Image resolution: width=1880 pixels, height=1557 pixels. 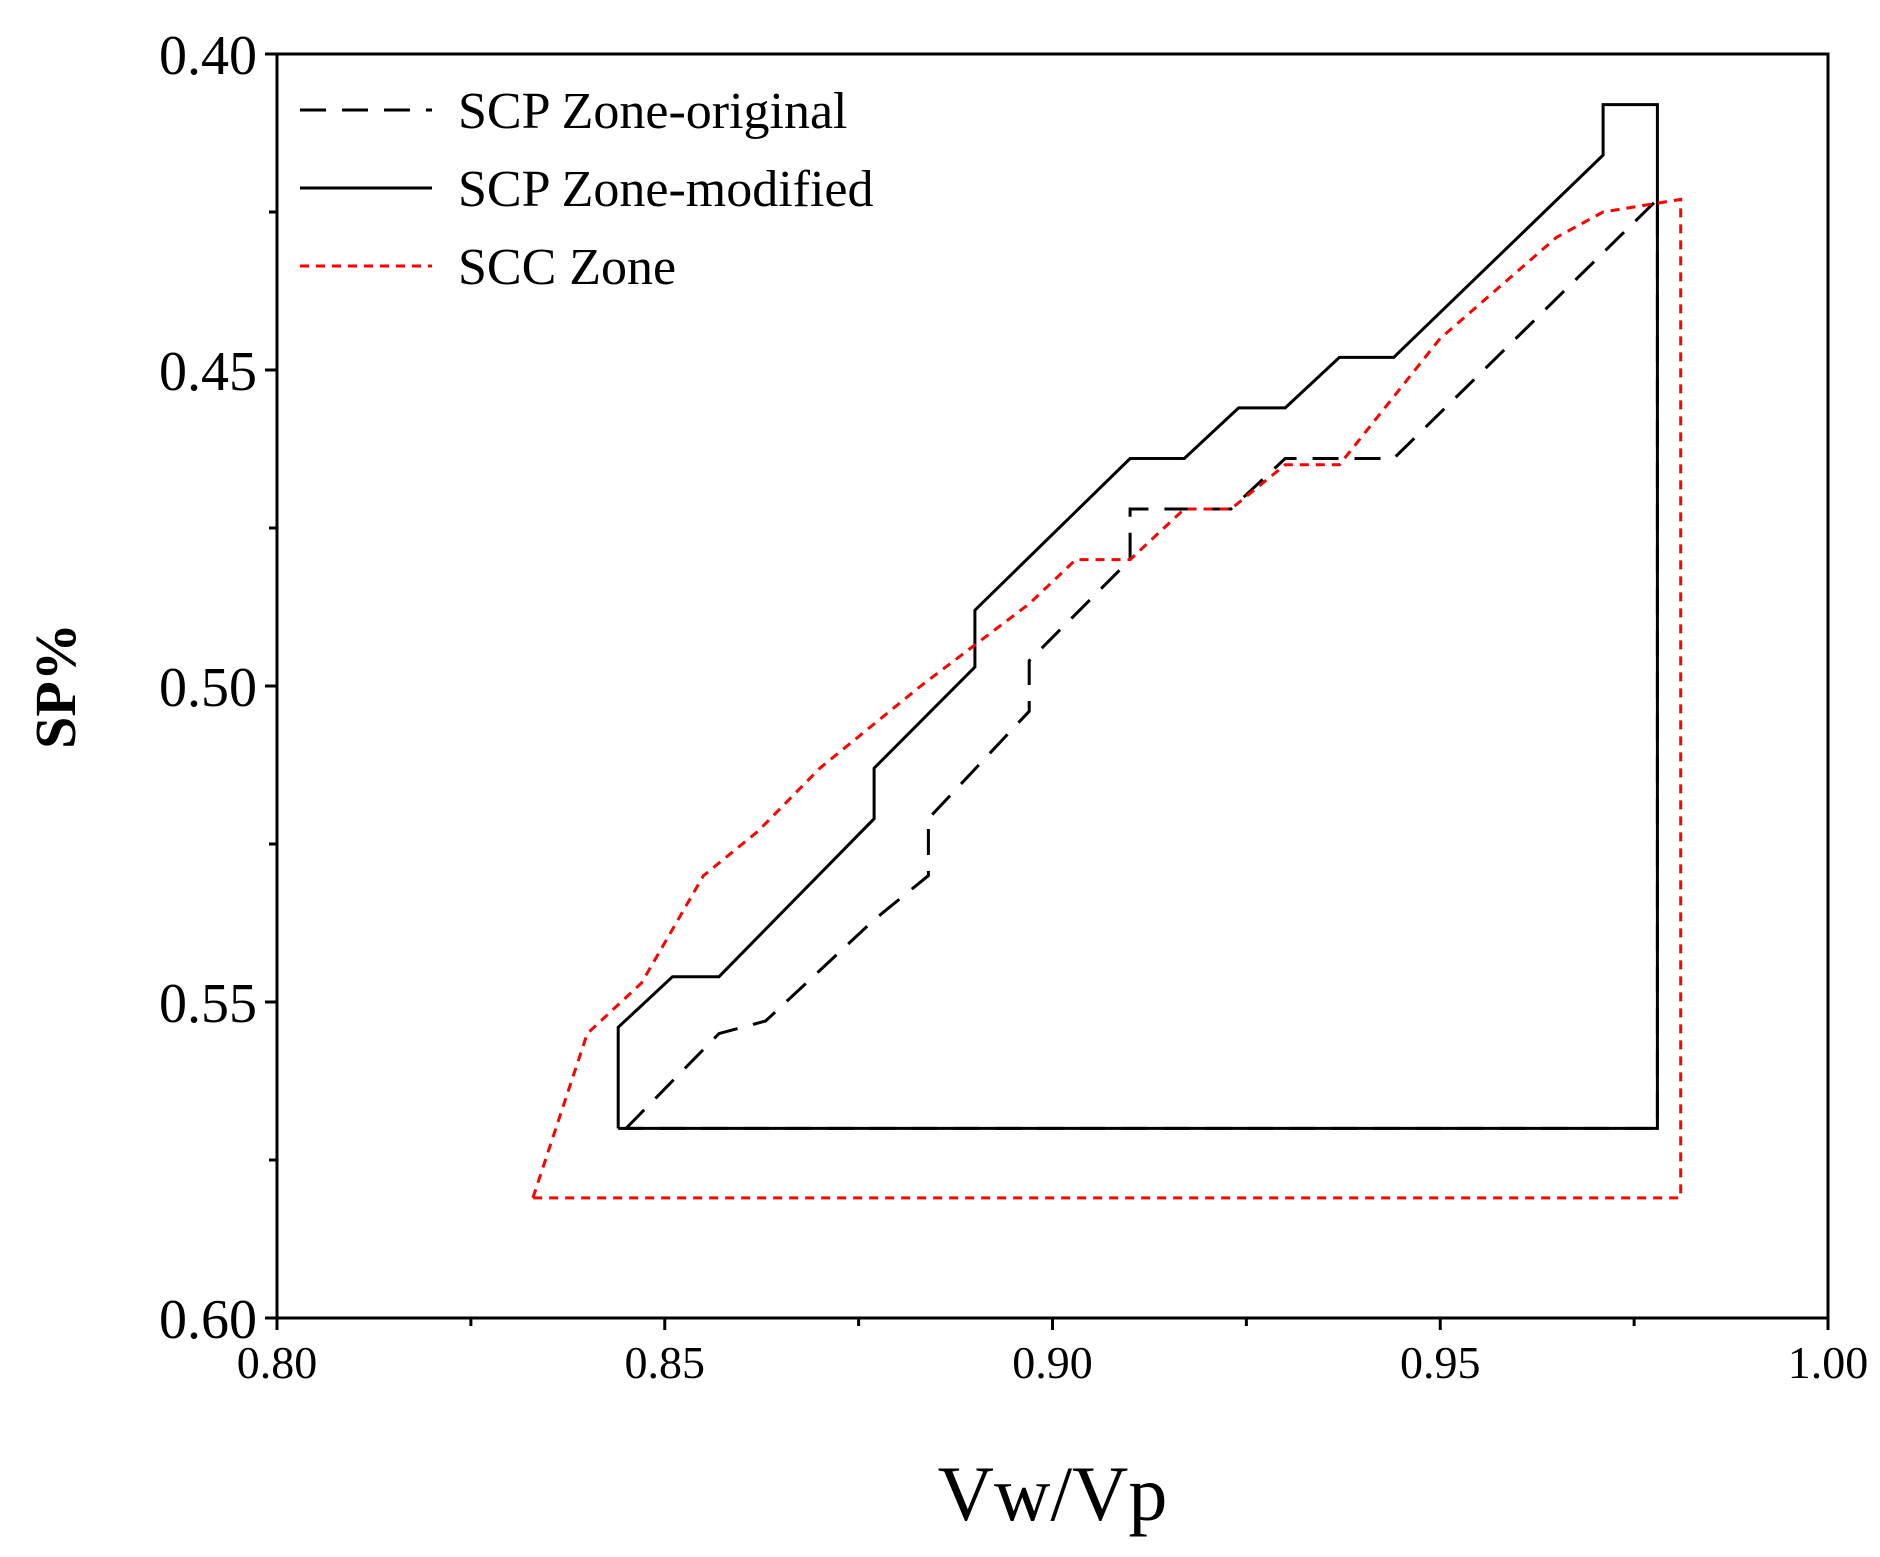 What do you see at coordinates (208, 56) in the screenshot?
I see `y-tick-label: 0.40` at bounding box center [208, 56].